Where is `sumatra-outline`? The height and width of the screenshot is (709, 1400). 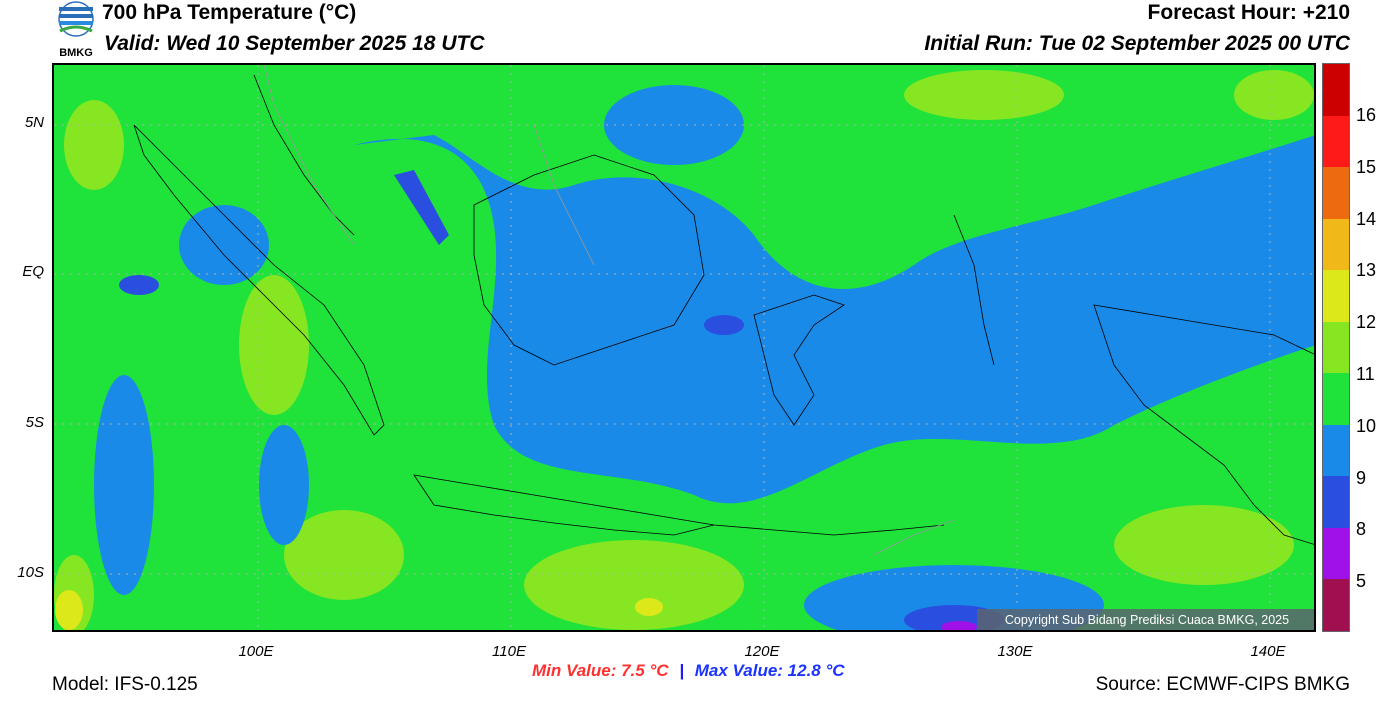
sumatra-outline is located at coordinates (259, 280).